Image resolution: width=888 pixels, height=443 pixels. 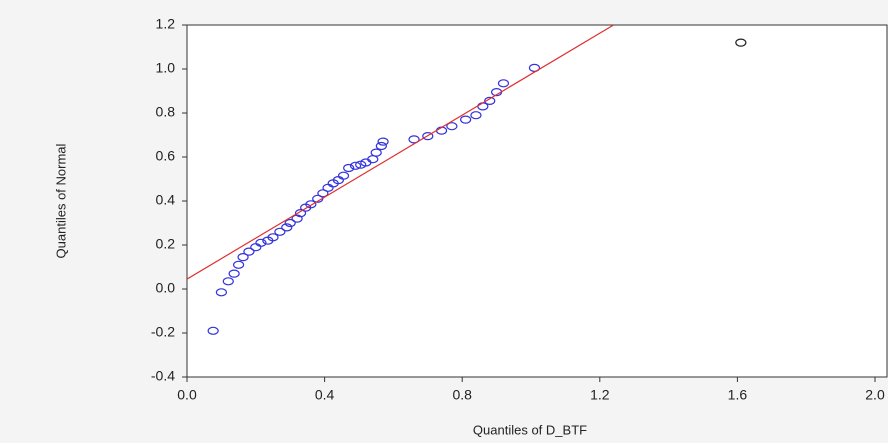 What do you see at coordinates (166, 156) in the screenshot?
I see `y-tick-label: 0.6` at bounding box center [166, 156].